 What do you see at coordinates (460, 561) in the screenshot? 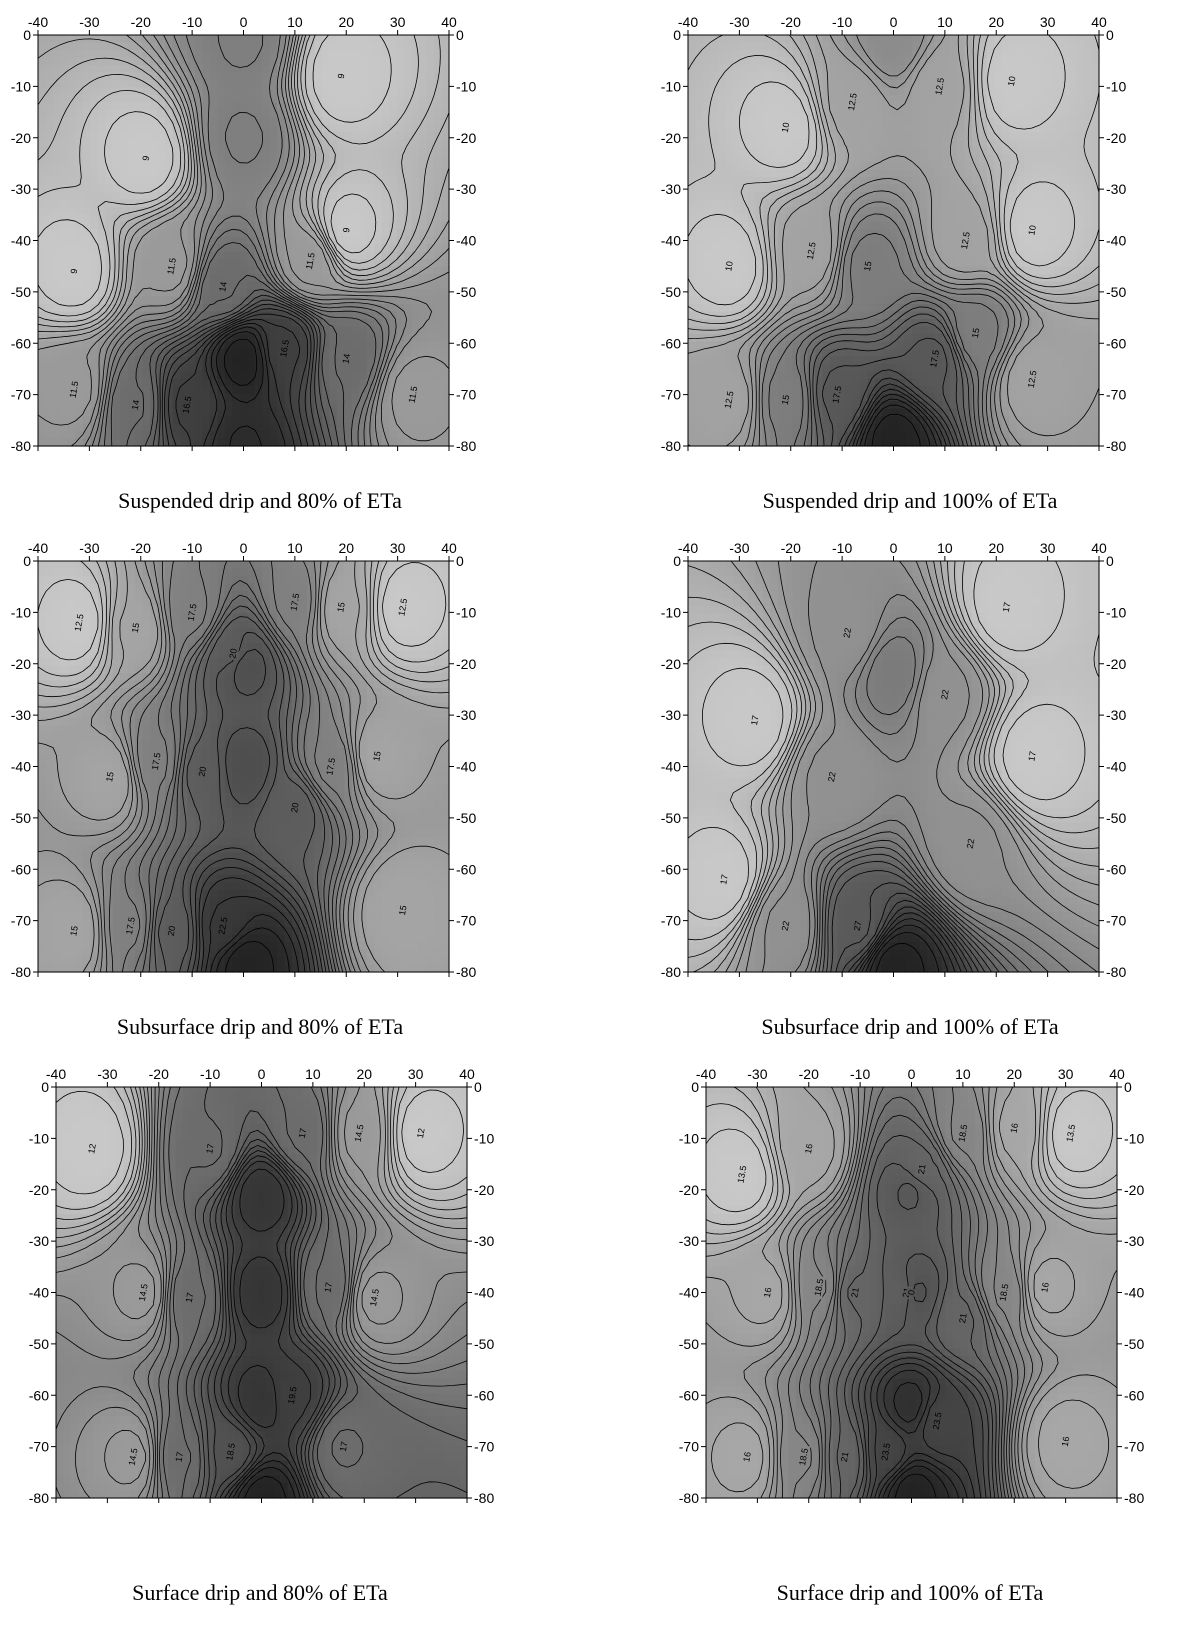
I see `y-tick-label-right: 0` at bounding box center [460, 561].